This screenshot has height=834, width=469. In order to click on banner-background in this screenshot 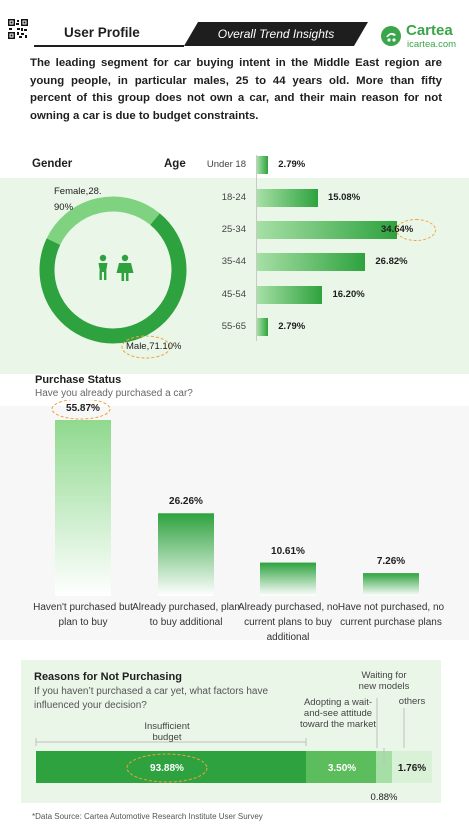, I will do `click(276, 34)`.